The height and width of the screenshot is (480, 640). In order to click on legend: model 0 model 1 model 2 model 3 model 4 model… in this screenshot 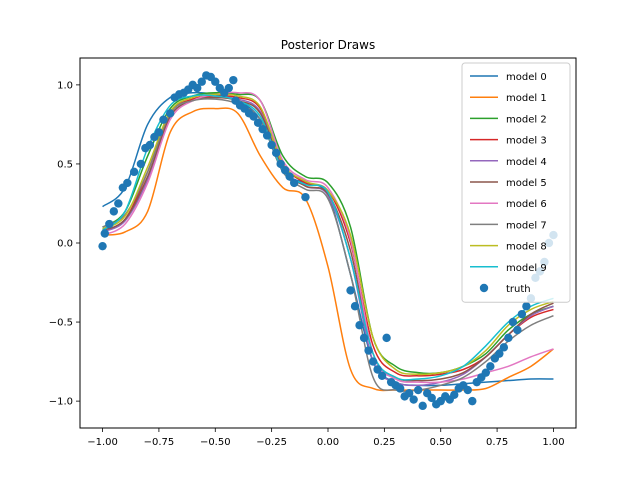, I will do `click(516, 182)`.